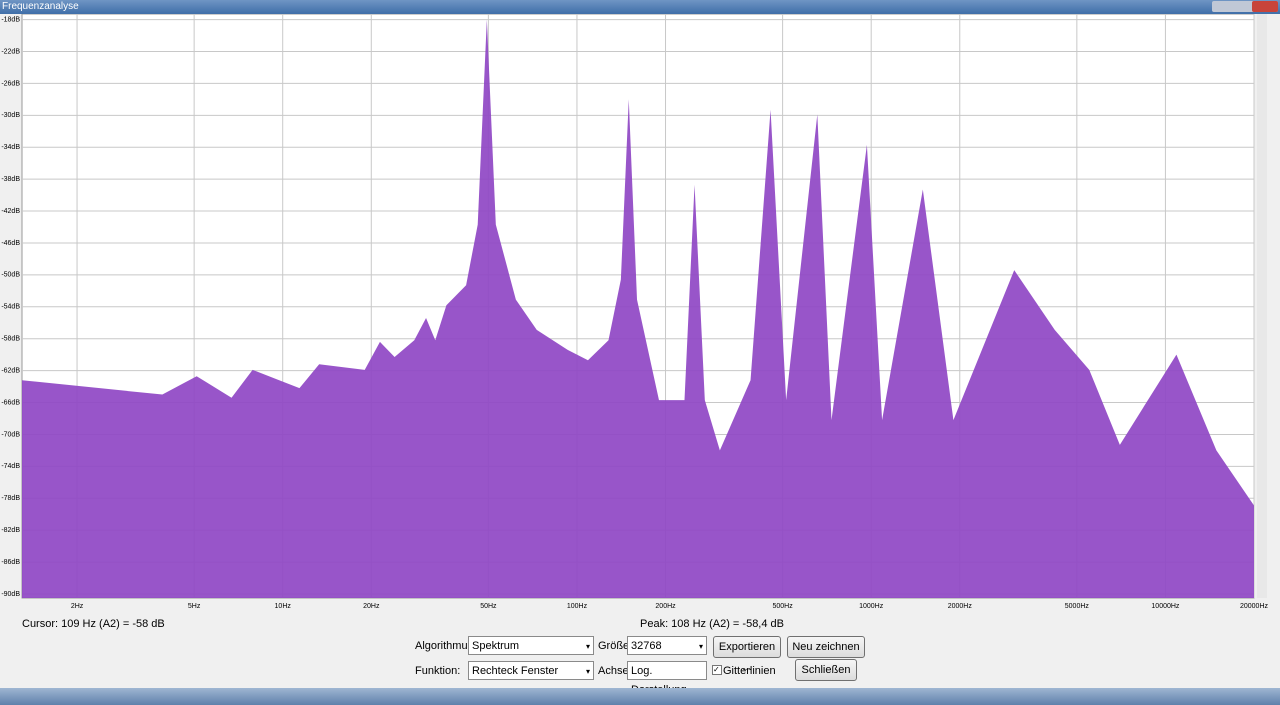  What do you see at coordinates (10, 434) in the screenshot?
I see `y-tick-label: -70dB` at bounding box center [10, 434].